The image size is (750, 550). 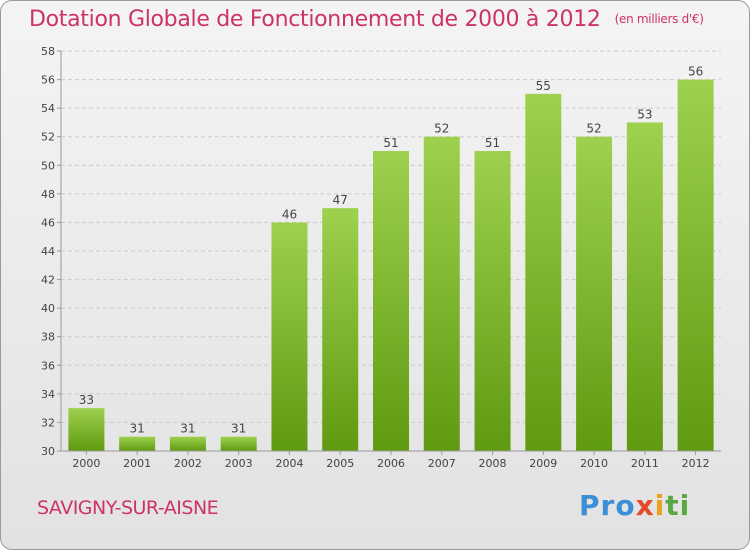 I want to click on bar-2000, so click(x=86, y=429).